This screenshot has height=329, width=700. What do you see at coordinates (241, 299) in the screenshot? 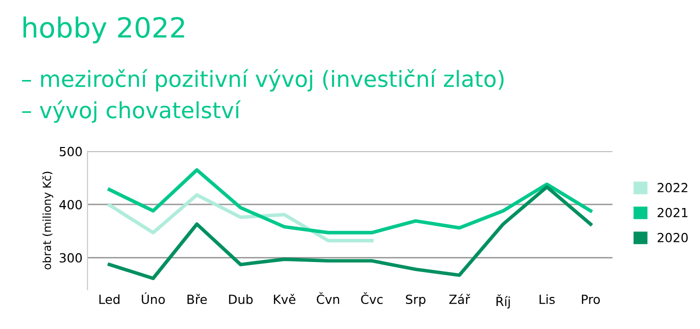
I see `x-tick-label: Dub` at bounding box center [241, 299].